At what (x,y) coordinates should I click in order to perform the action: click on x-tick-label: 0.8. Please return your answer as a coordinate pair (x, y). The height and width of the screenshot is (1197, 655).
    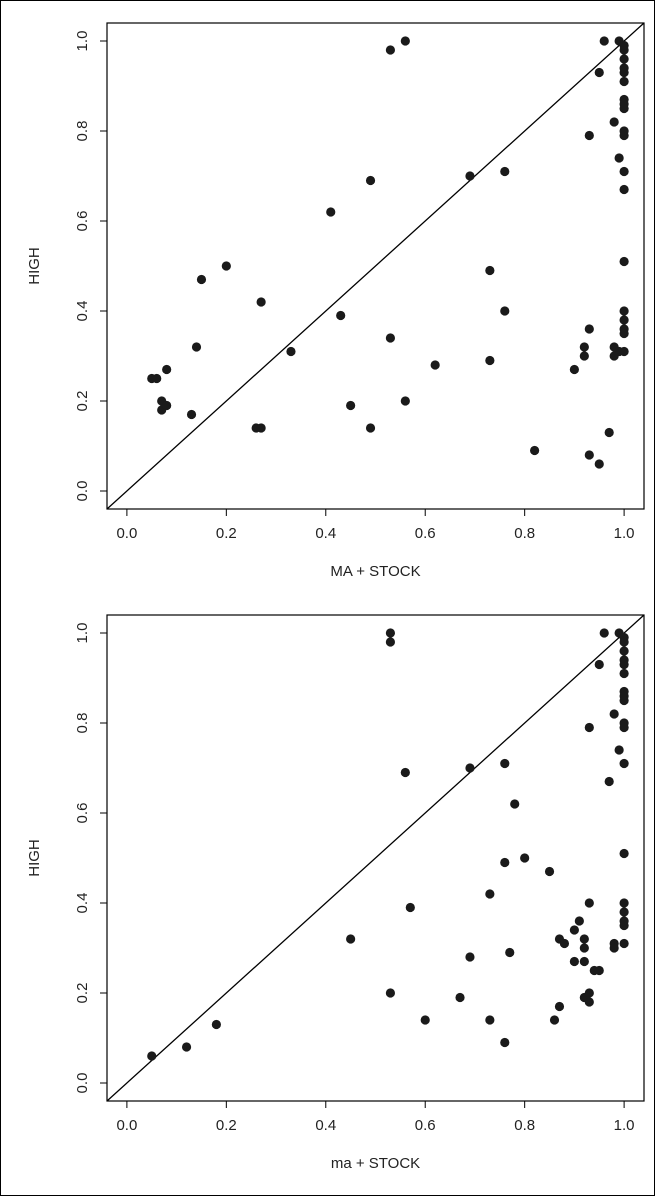
    Looking at the image, I should click on (524, 1125).